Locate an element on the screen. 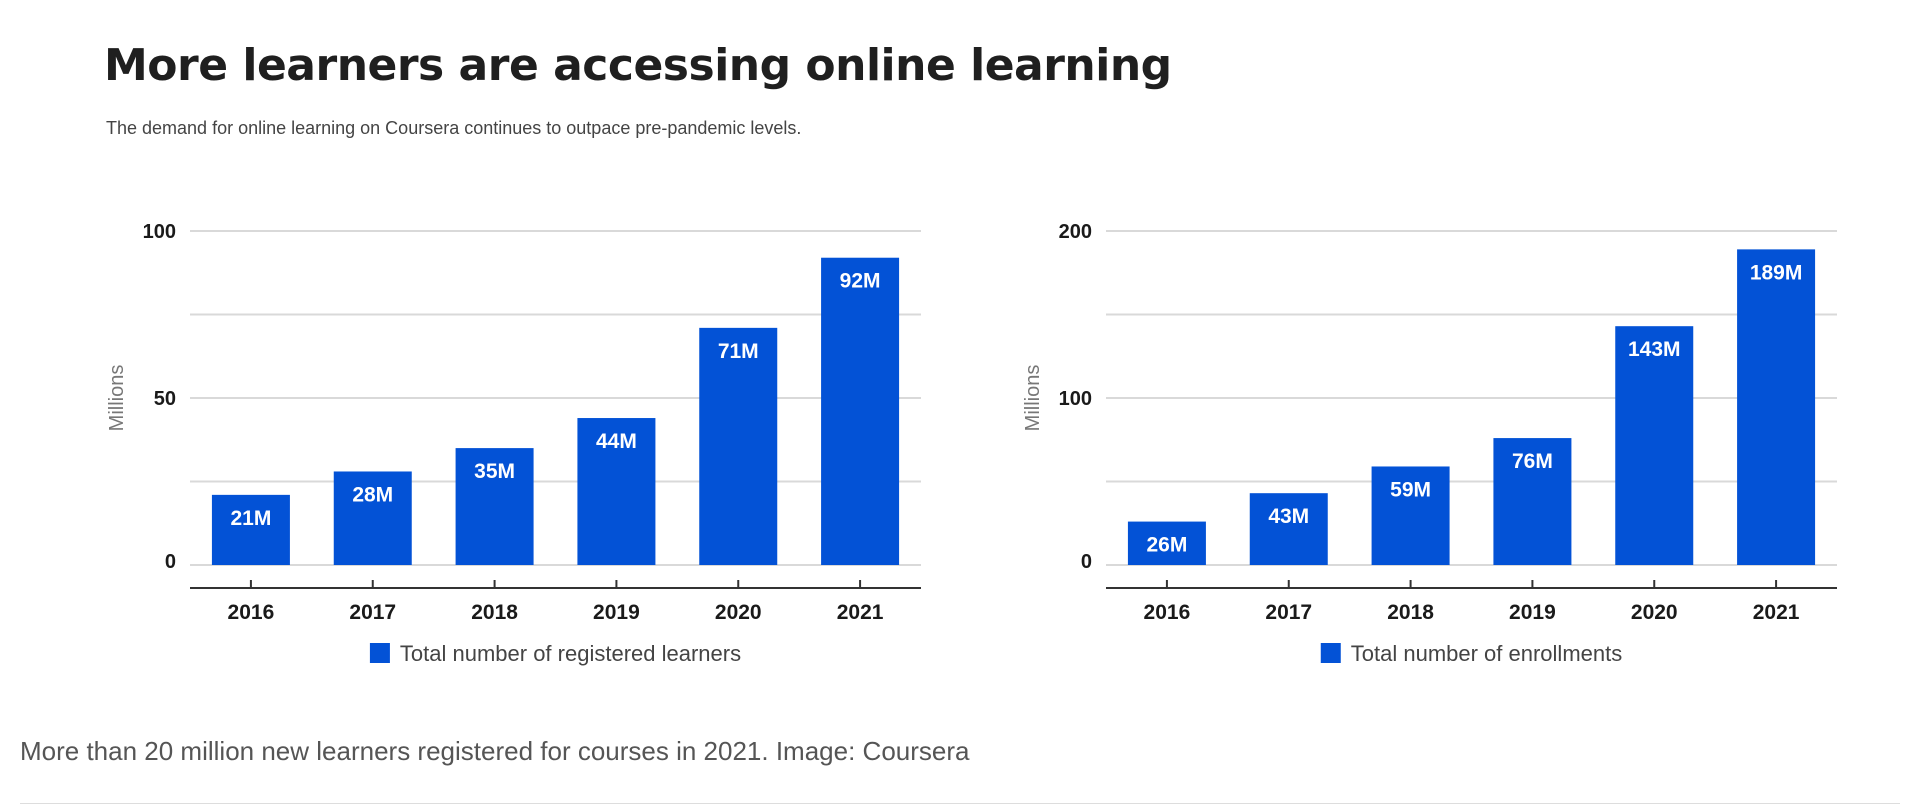  enrollments-legend: Total number of enrollments is located at coordinates (1471, 653).